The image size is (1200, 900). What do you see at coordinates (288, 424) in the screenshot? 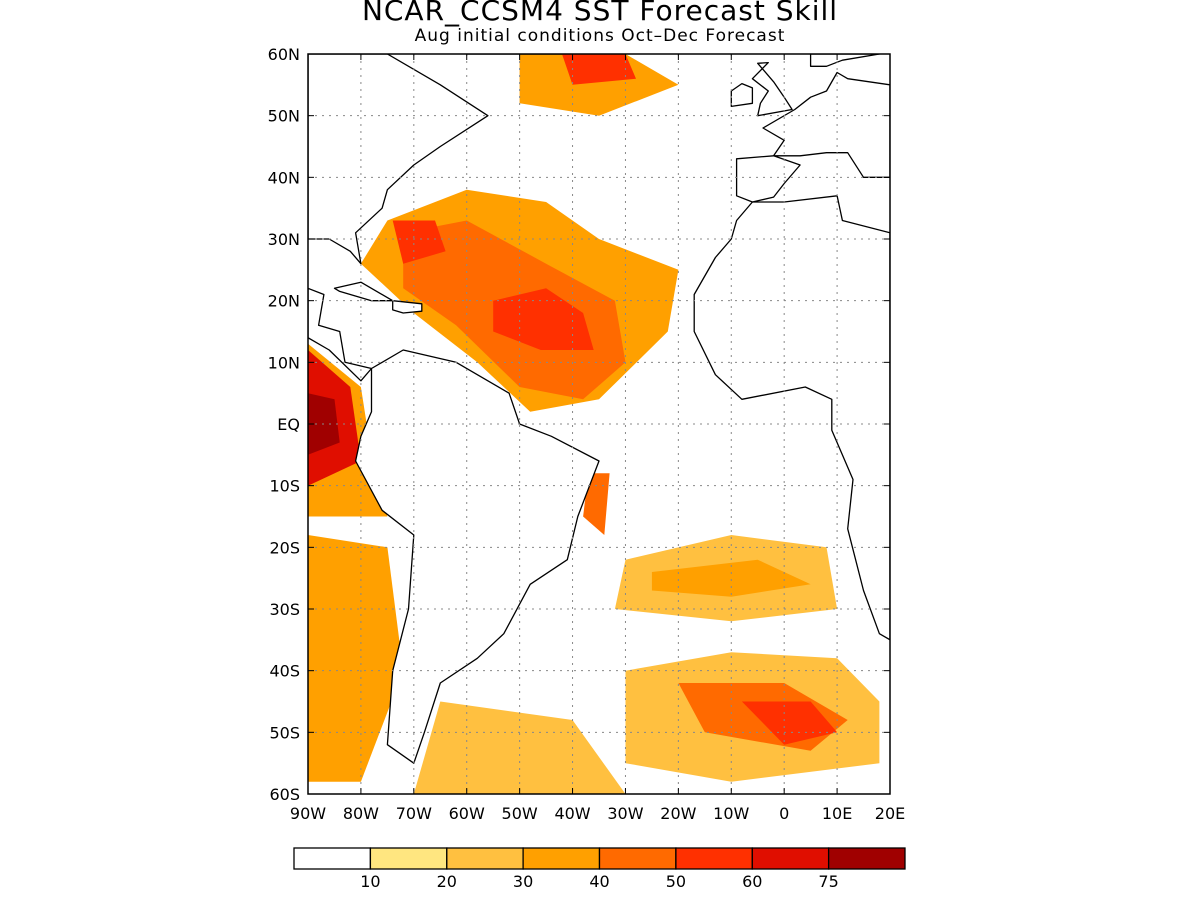
I see `lat-label: EQ` at bounding box center [288, 424].